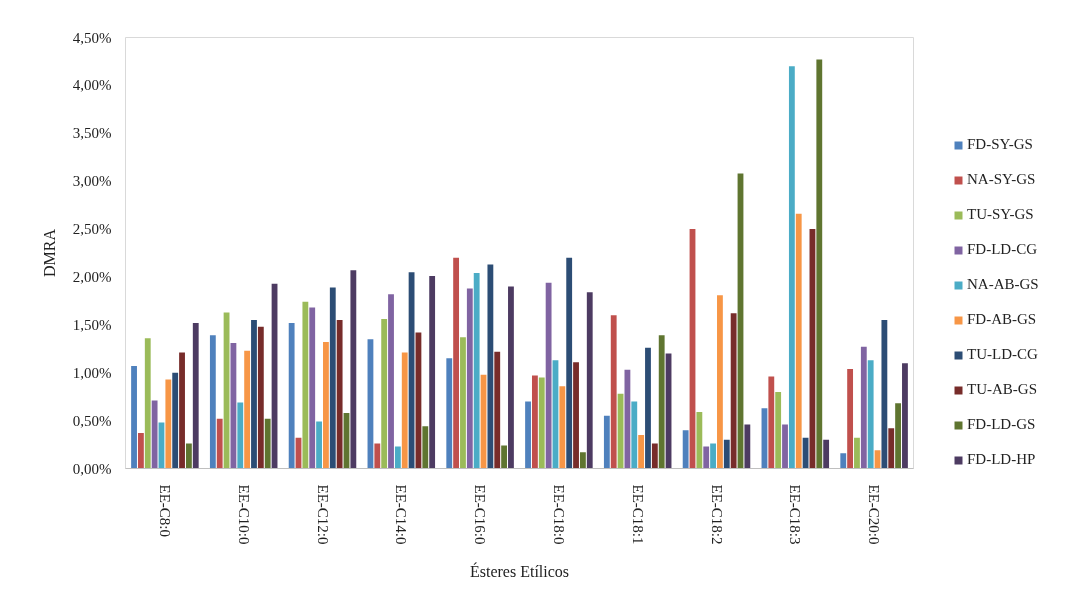 The height and width of the screenshot is (608, 1077). What do you see at coordinates (243, 514) in the screenshot?
I see `x-tick-label: EE-C10:0` at bounding box center [243, 514].